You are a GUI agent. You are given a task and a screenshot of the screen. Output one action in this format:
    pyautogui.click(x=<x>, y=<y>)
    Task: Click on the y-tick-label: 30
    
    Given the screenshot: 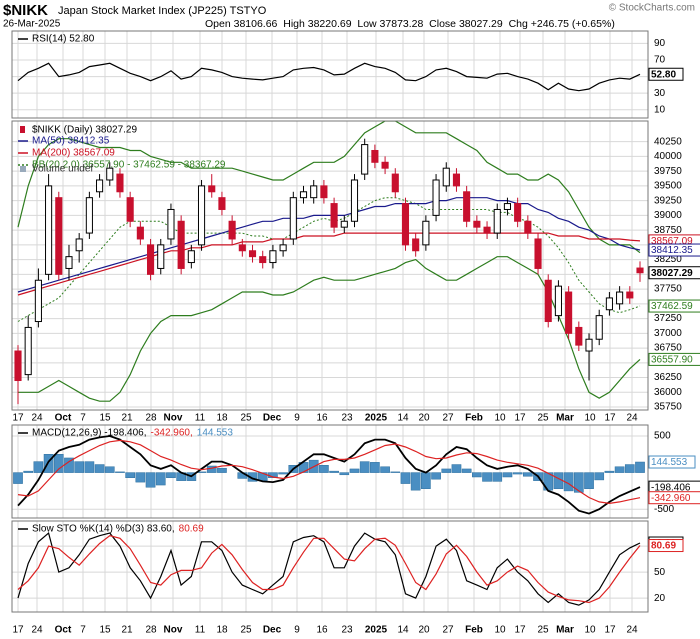 What is the action you would take?
    pyautogui.click(x=660, y=93)
    